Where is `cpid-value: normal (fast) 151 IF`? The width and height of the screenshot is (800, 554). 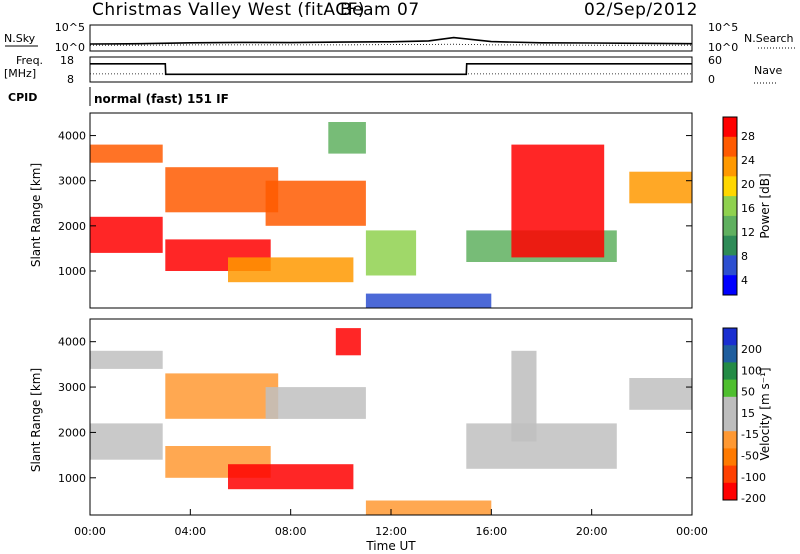
cpid-value: normal (fast) 151 IF is located at coordinates (161, 99).